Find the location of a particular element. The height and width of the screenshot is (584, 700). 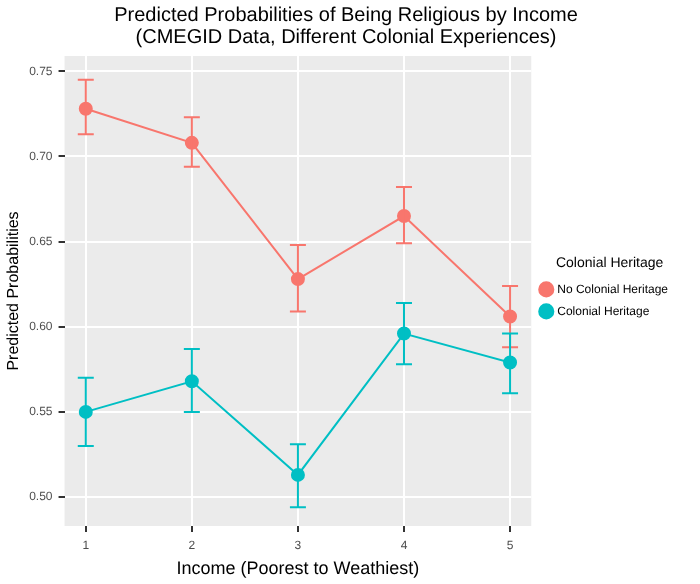

x-axis-title: Income (Poorest to Weathiest) is located at coordinates (298, 568).